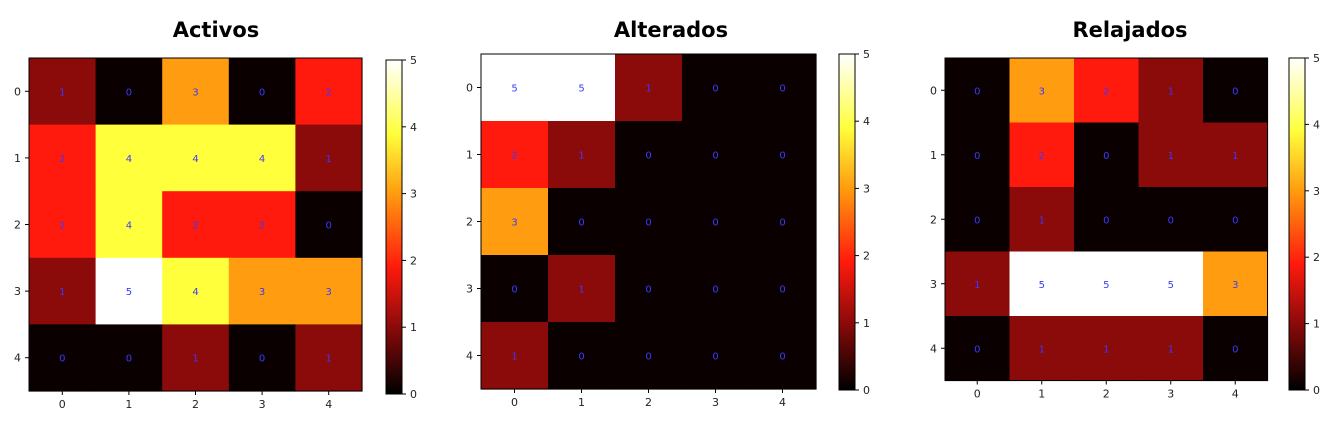 The width and height of the screenshot is (1344, 436). Describe the element at coordinates (648, 402) in the screenshot. I see `x-tick-label: 2` at that location.